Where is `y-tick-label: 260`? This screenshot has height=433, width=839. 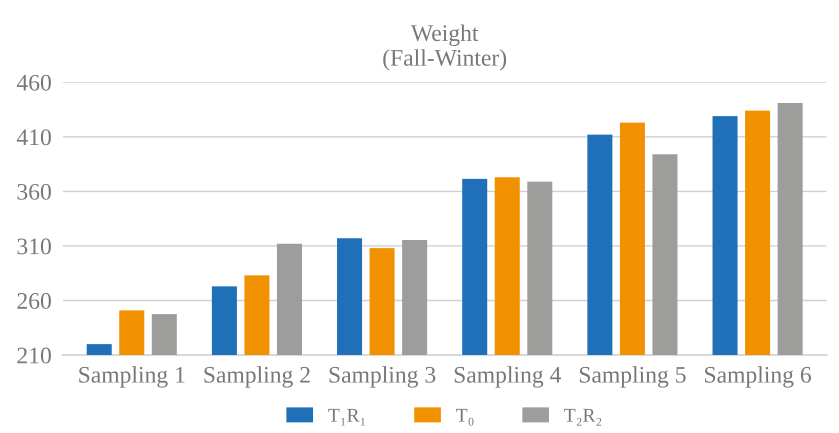 y-tick-label: 260 is located at coordinates (34, 300).